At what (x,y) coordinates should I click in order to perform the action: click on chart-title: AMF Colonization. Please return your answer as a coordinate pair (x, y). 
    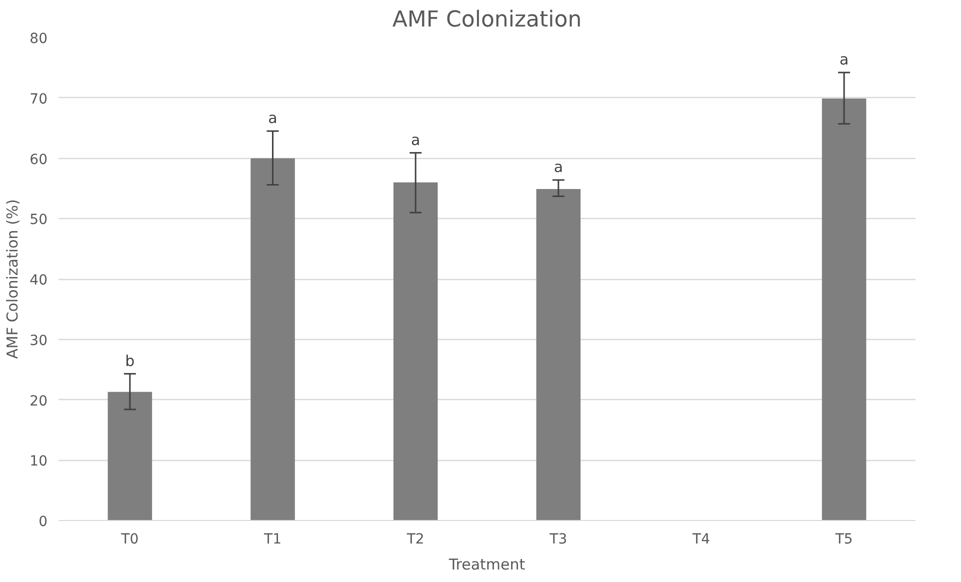
    Looking at the image, I should click on (487, 20).